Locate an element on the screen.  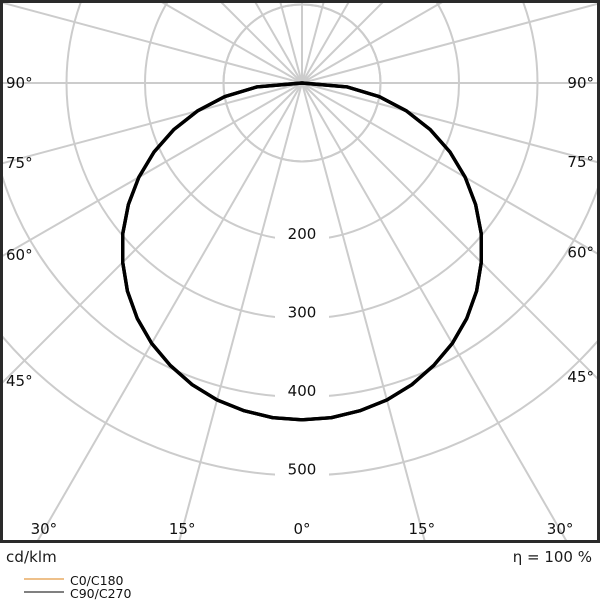
angle-label-right-45: 45° is located at coordinates (580, 377).